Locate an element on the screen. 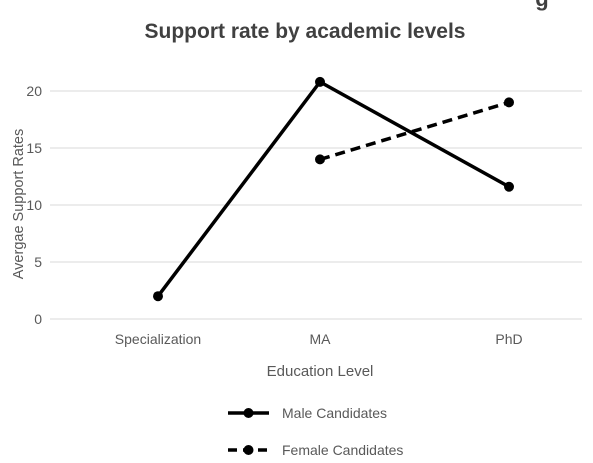 The image size is (593, 463). y-tick-labels: 0 5 10 15 20 is located at coordinates (34, 205).